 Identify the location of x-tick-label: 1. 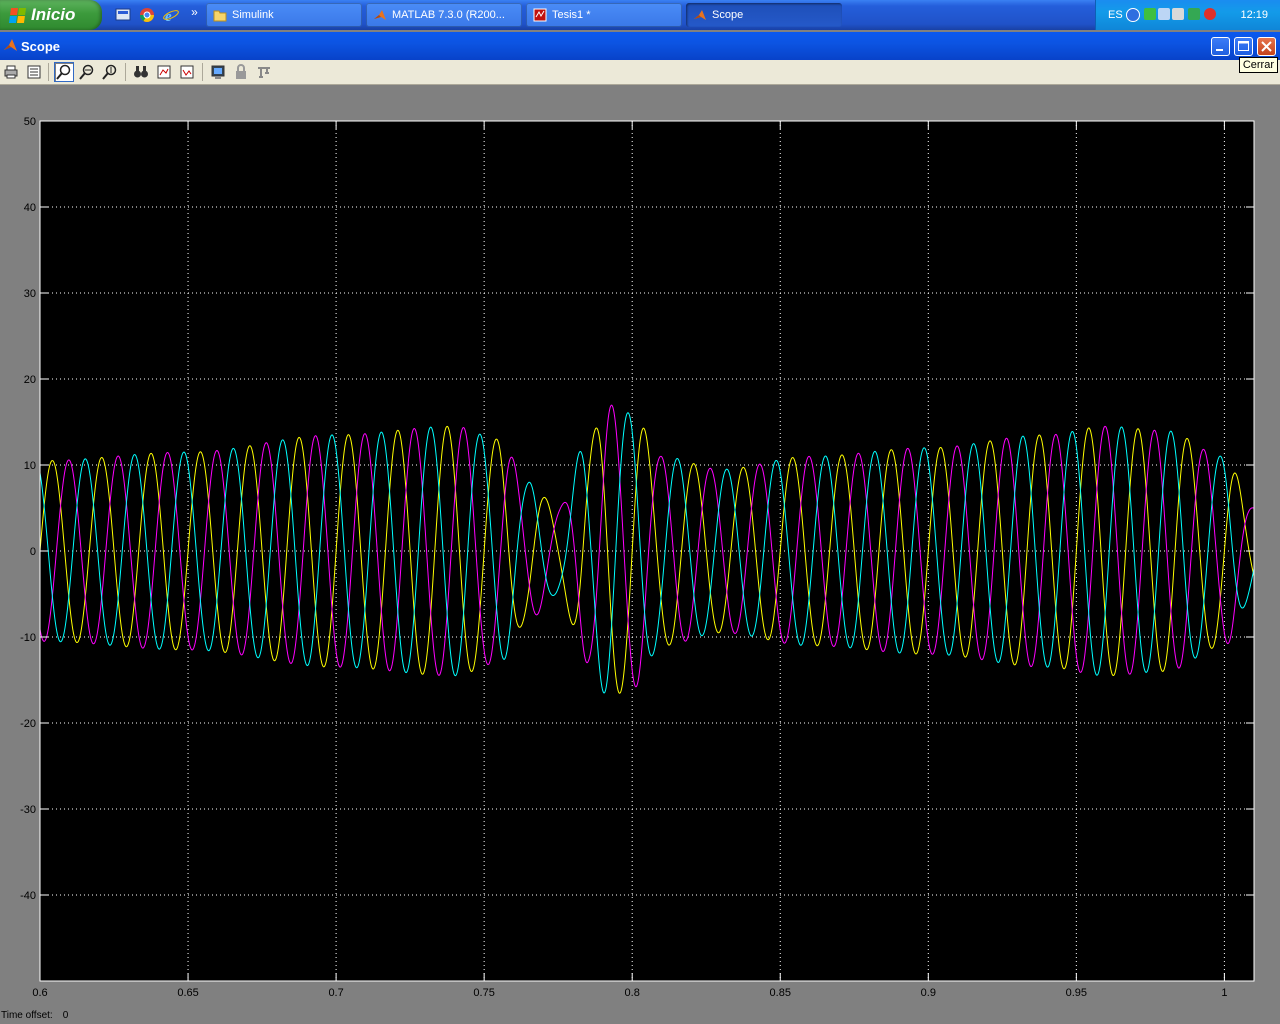
(1224, 993).